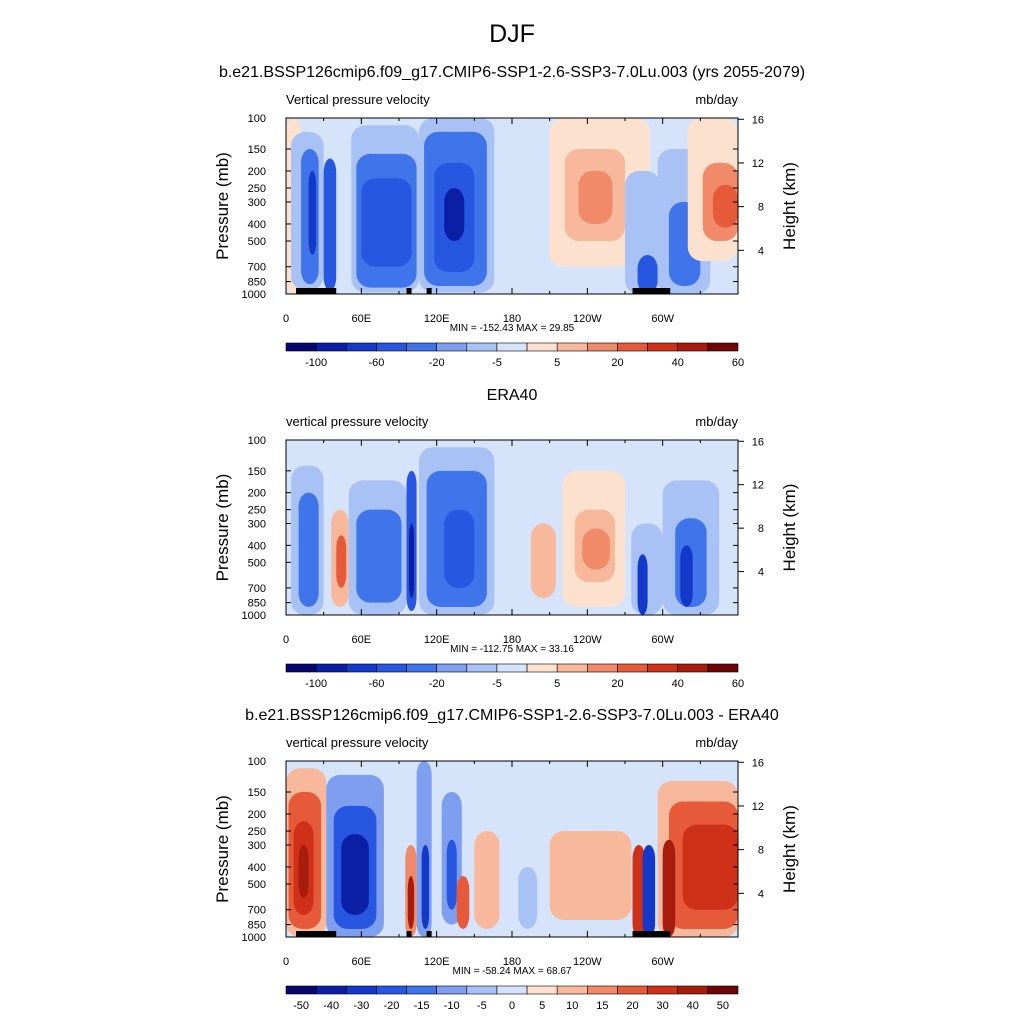 Image resolution: width=1024 pixels, height=1024 pixels. What do you see at coordinates (602, 1006) in the screenshot?
I see `colorbar-label: 15` at bounding box center [602, 1006].